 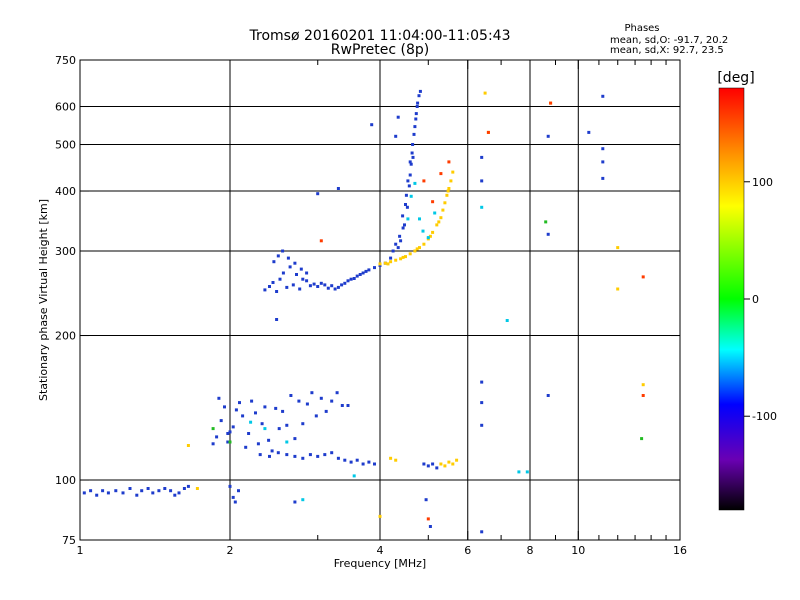 What do you see at coordinates (731, 299) in the screenshot?
I see `colorbar` at bounding box center [731, 299].